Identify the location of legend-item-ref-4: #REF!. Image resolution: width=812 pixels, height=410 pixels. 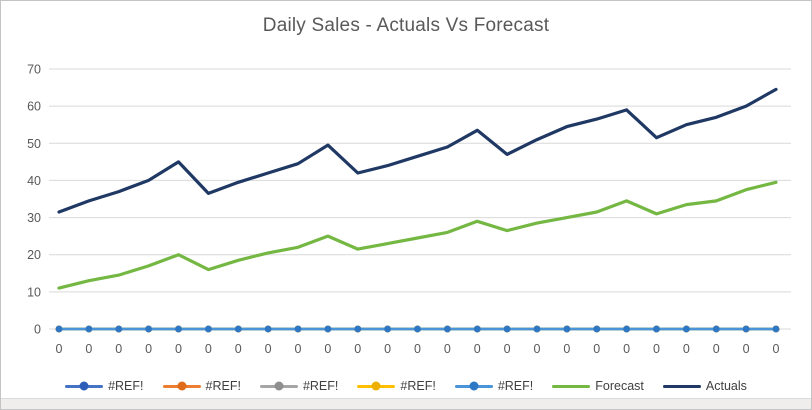
(396, 386).